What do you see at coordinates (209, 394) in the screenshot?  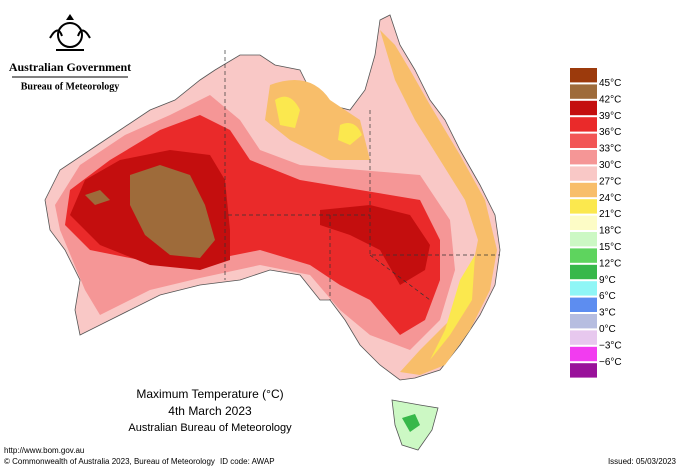 I see `map-title: Maximum Temperature (°C)` at bounding box center [209, 394].